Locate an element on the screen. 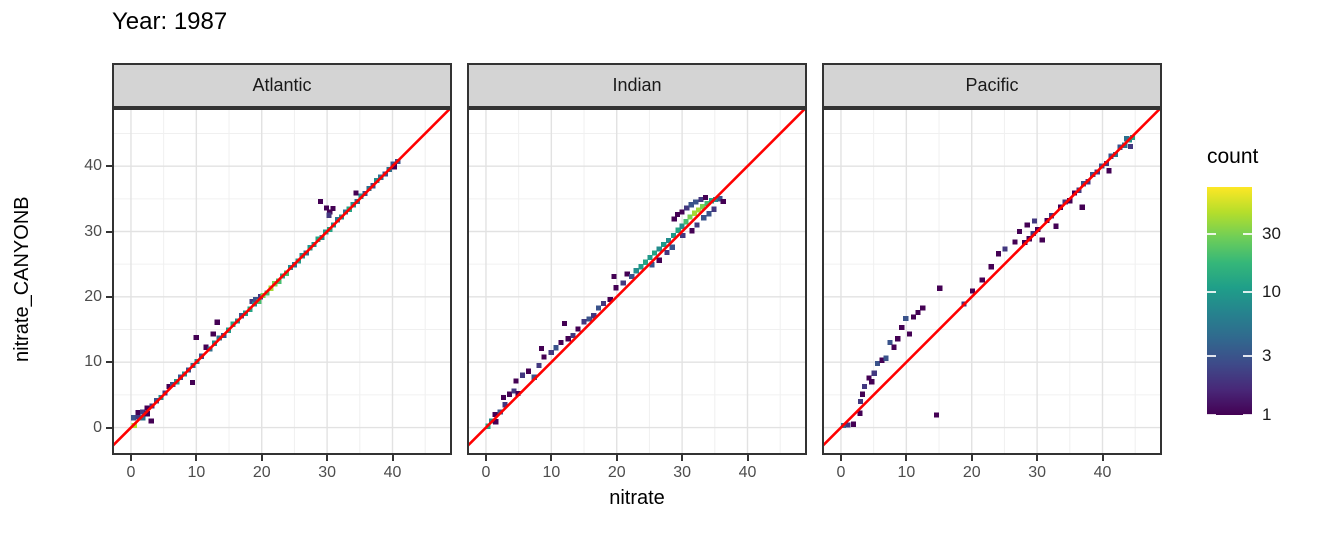 The image size is (1344, 537). facet-strip-label: Indian is located at coordinates (637, 85).